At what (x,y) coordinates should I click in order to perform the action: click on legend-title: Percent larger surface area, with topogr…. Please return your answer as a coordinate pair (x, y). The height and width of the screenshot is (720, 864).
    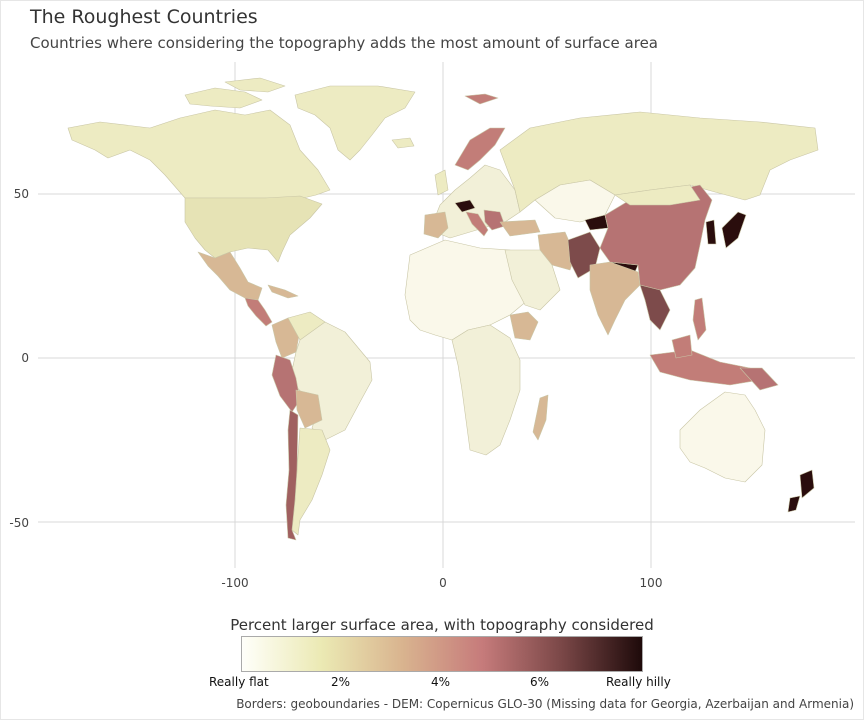
    Looking at the image, I should click on (442, 625).